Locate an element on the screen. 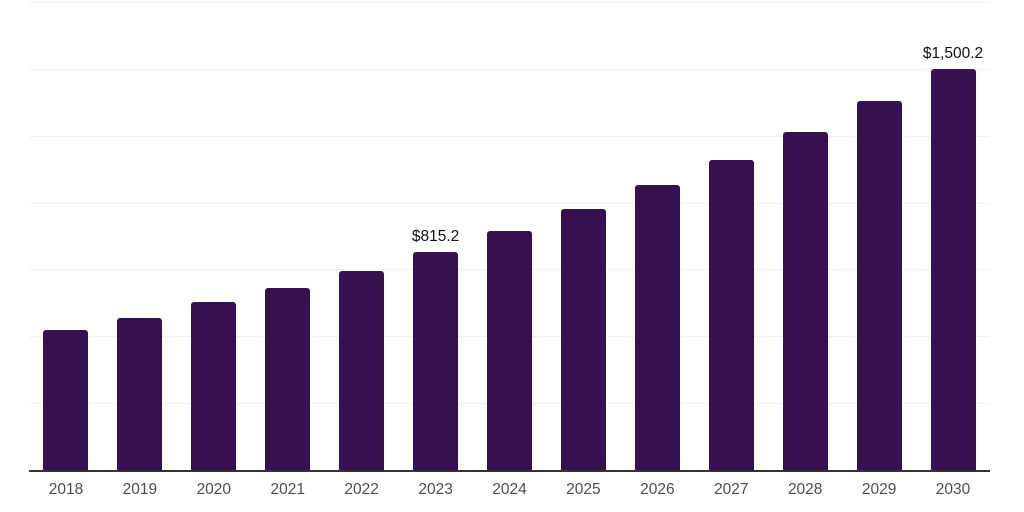 The width and height of the screenshot is (1024, 512). tick-label-2019: 2019 is located at coordinates (140, 489).